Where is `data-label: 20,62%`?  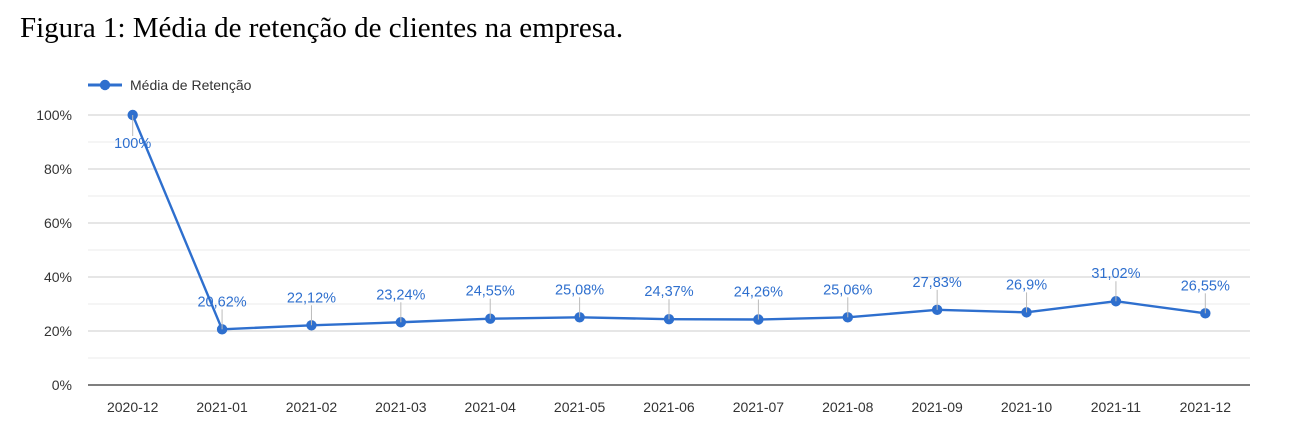
data-label: 20,62% is located at coordinates (221, 302).